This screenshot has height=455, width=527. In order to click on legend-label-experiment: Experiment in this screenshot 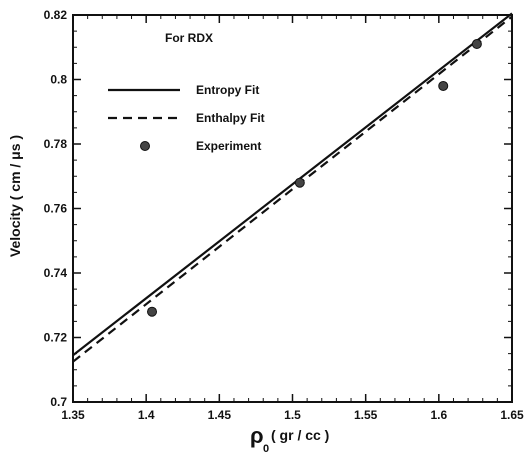, I will do `click(228, 146)`.